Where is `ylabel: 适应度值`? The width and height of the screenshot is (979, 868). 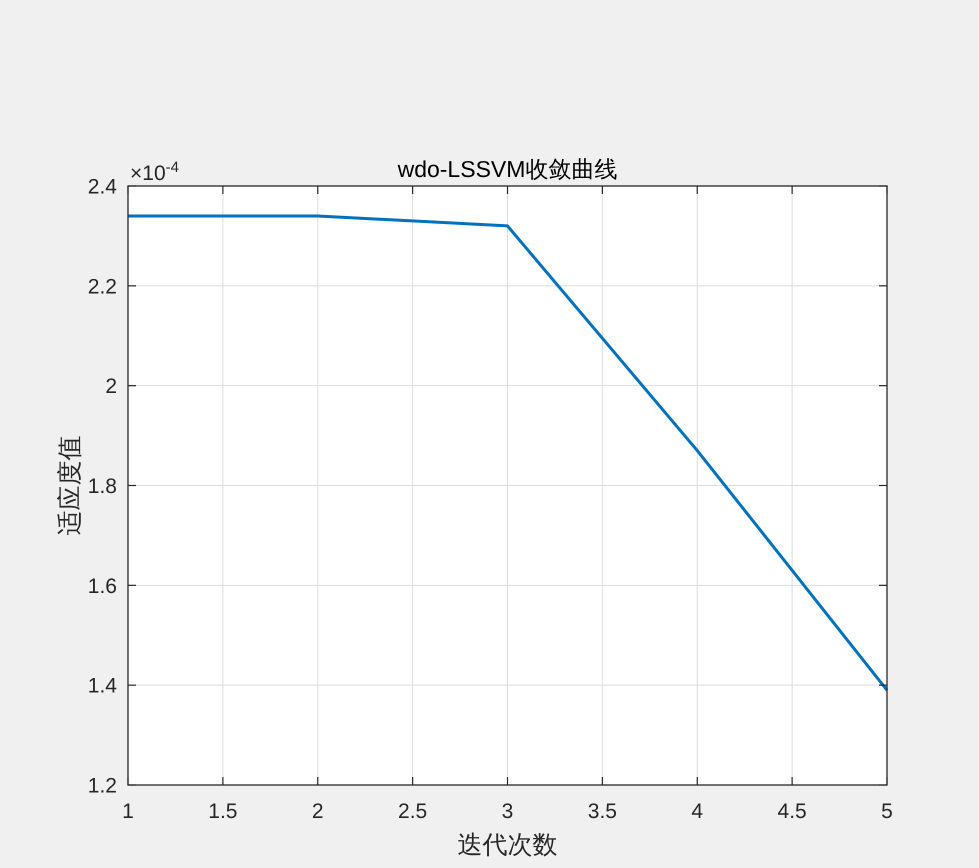
ylabel: 适应度值 is located at coordinates (70, 486).